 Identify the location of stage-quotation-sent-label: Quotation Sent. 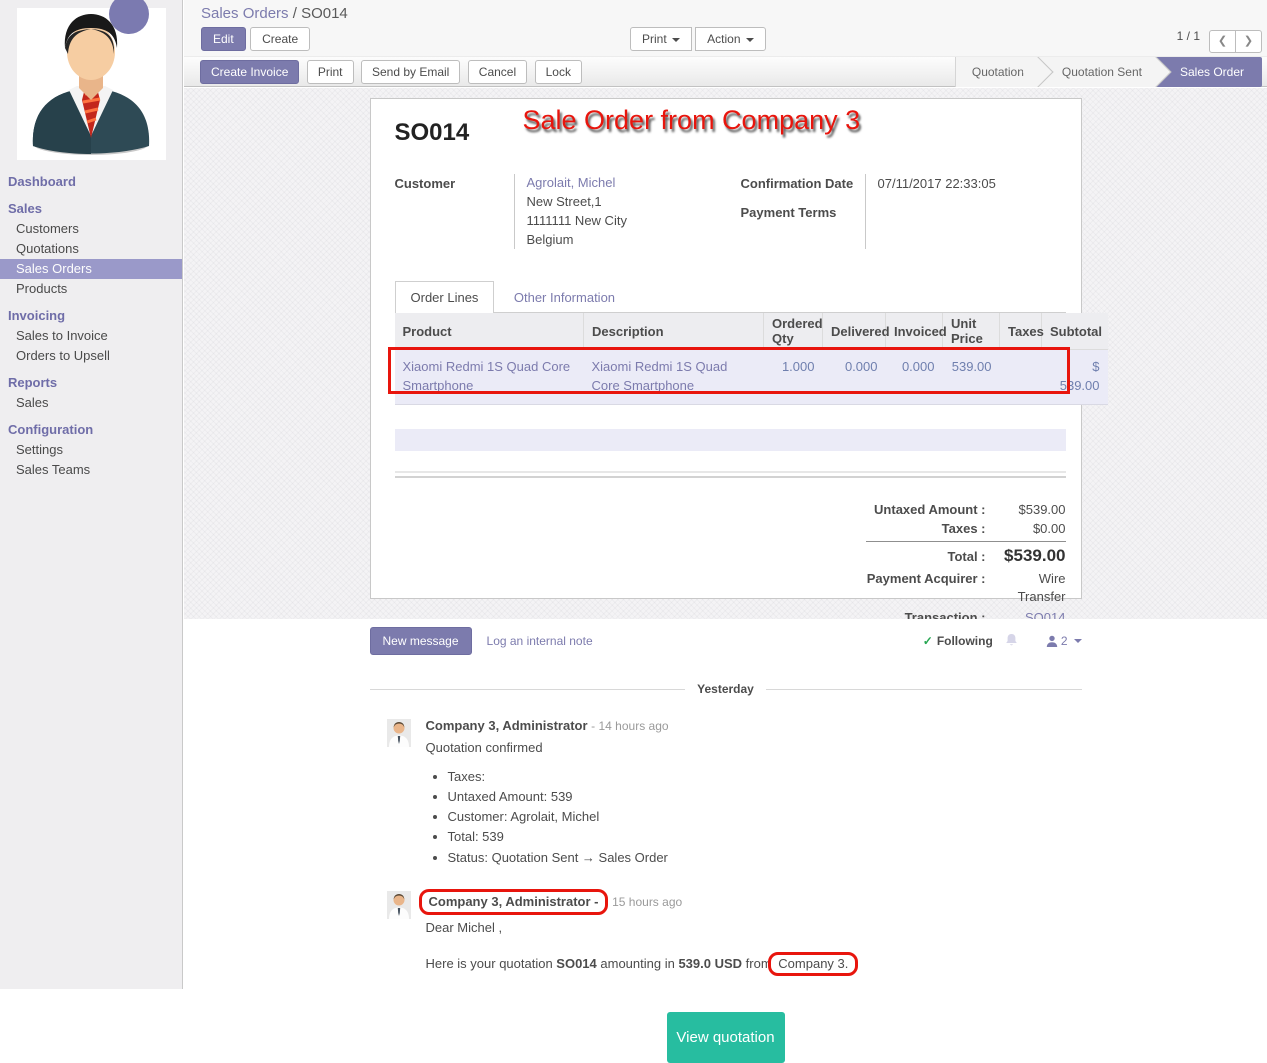
(1101, 72).